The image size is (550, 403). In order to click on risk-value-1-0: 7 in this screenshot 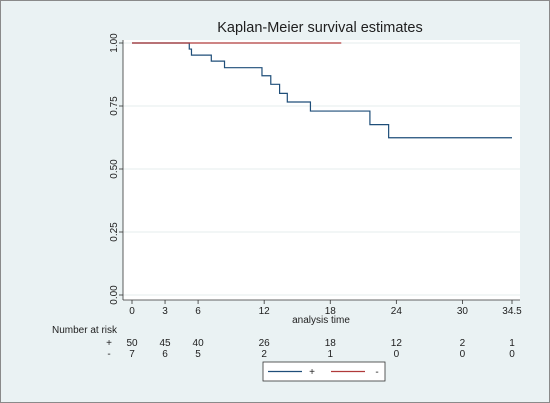, I will do `click(132, 354)`.